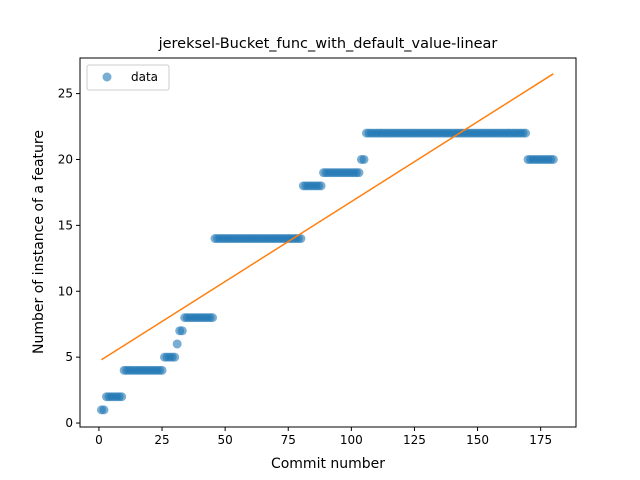  What do you see at coordinates (65, 159) in the screenshot?
I see `y-tick-label-20: 20` at bounding box center [65, 159].